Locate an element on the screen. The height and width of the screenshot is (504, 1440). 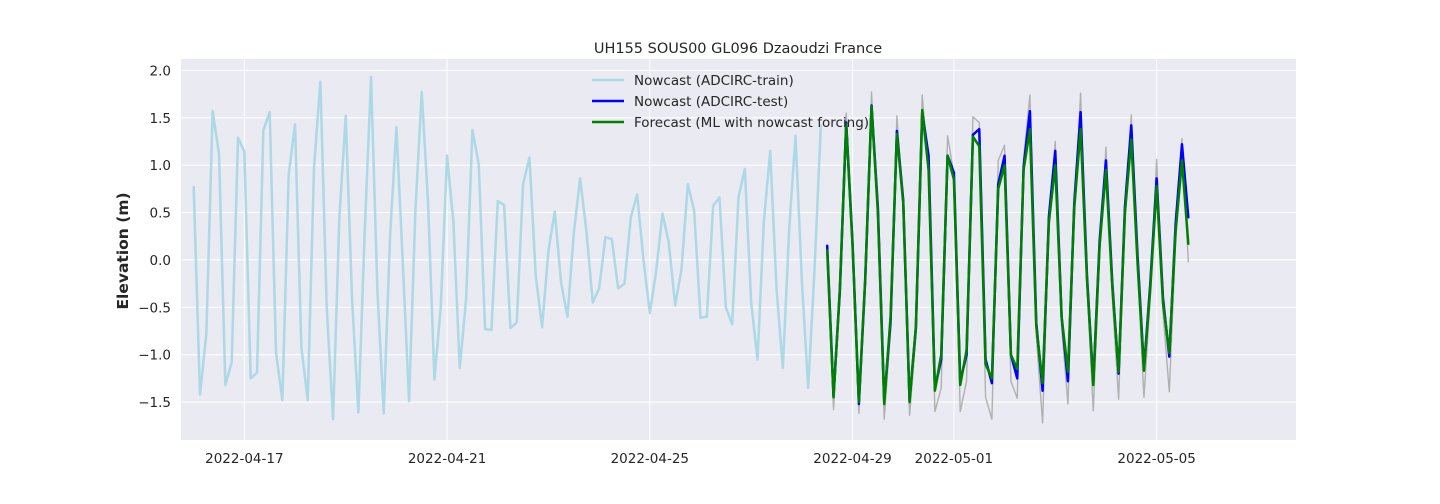
y-tick-label: 0.5 is located at coordinates (160, 214).